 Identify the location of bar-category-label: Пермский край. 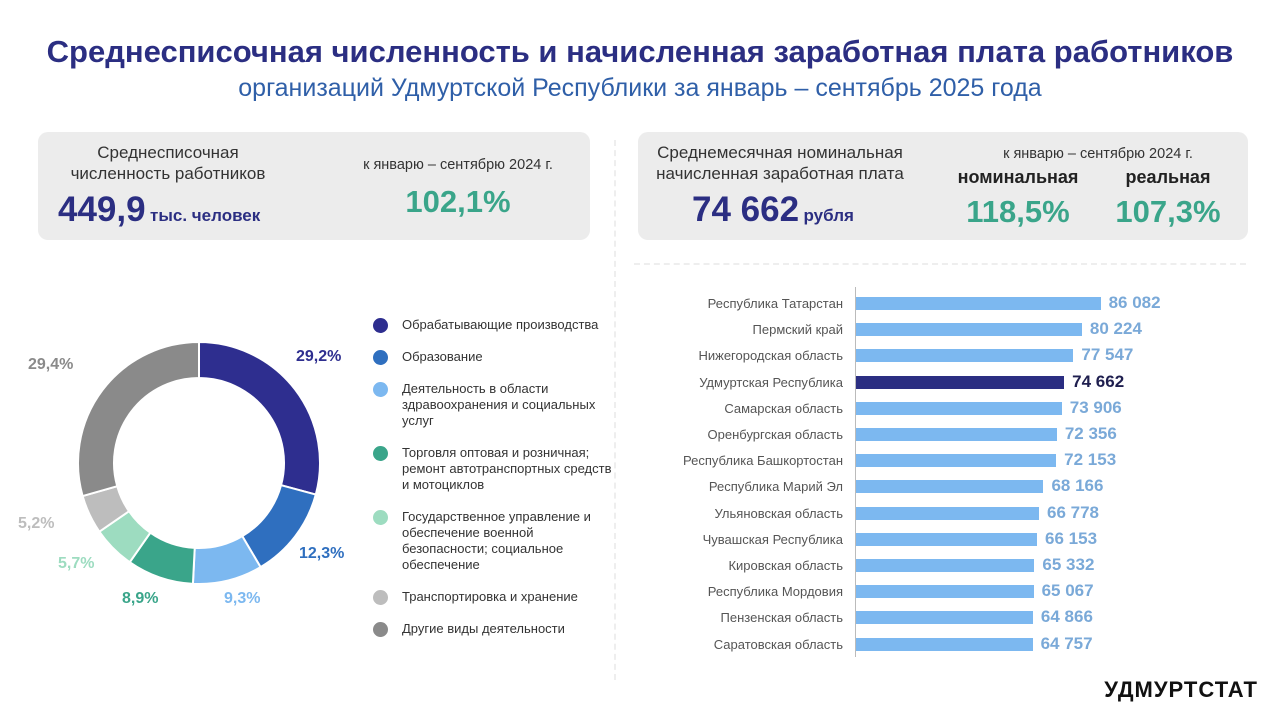
(797, 330).